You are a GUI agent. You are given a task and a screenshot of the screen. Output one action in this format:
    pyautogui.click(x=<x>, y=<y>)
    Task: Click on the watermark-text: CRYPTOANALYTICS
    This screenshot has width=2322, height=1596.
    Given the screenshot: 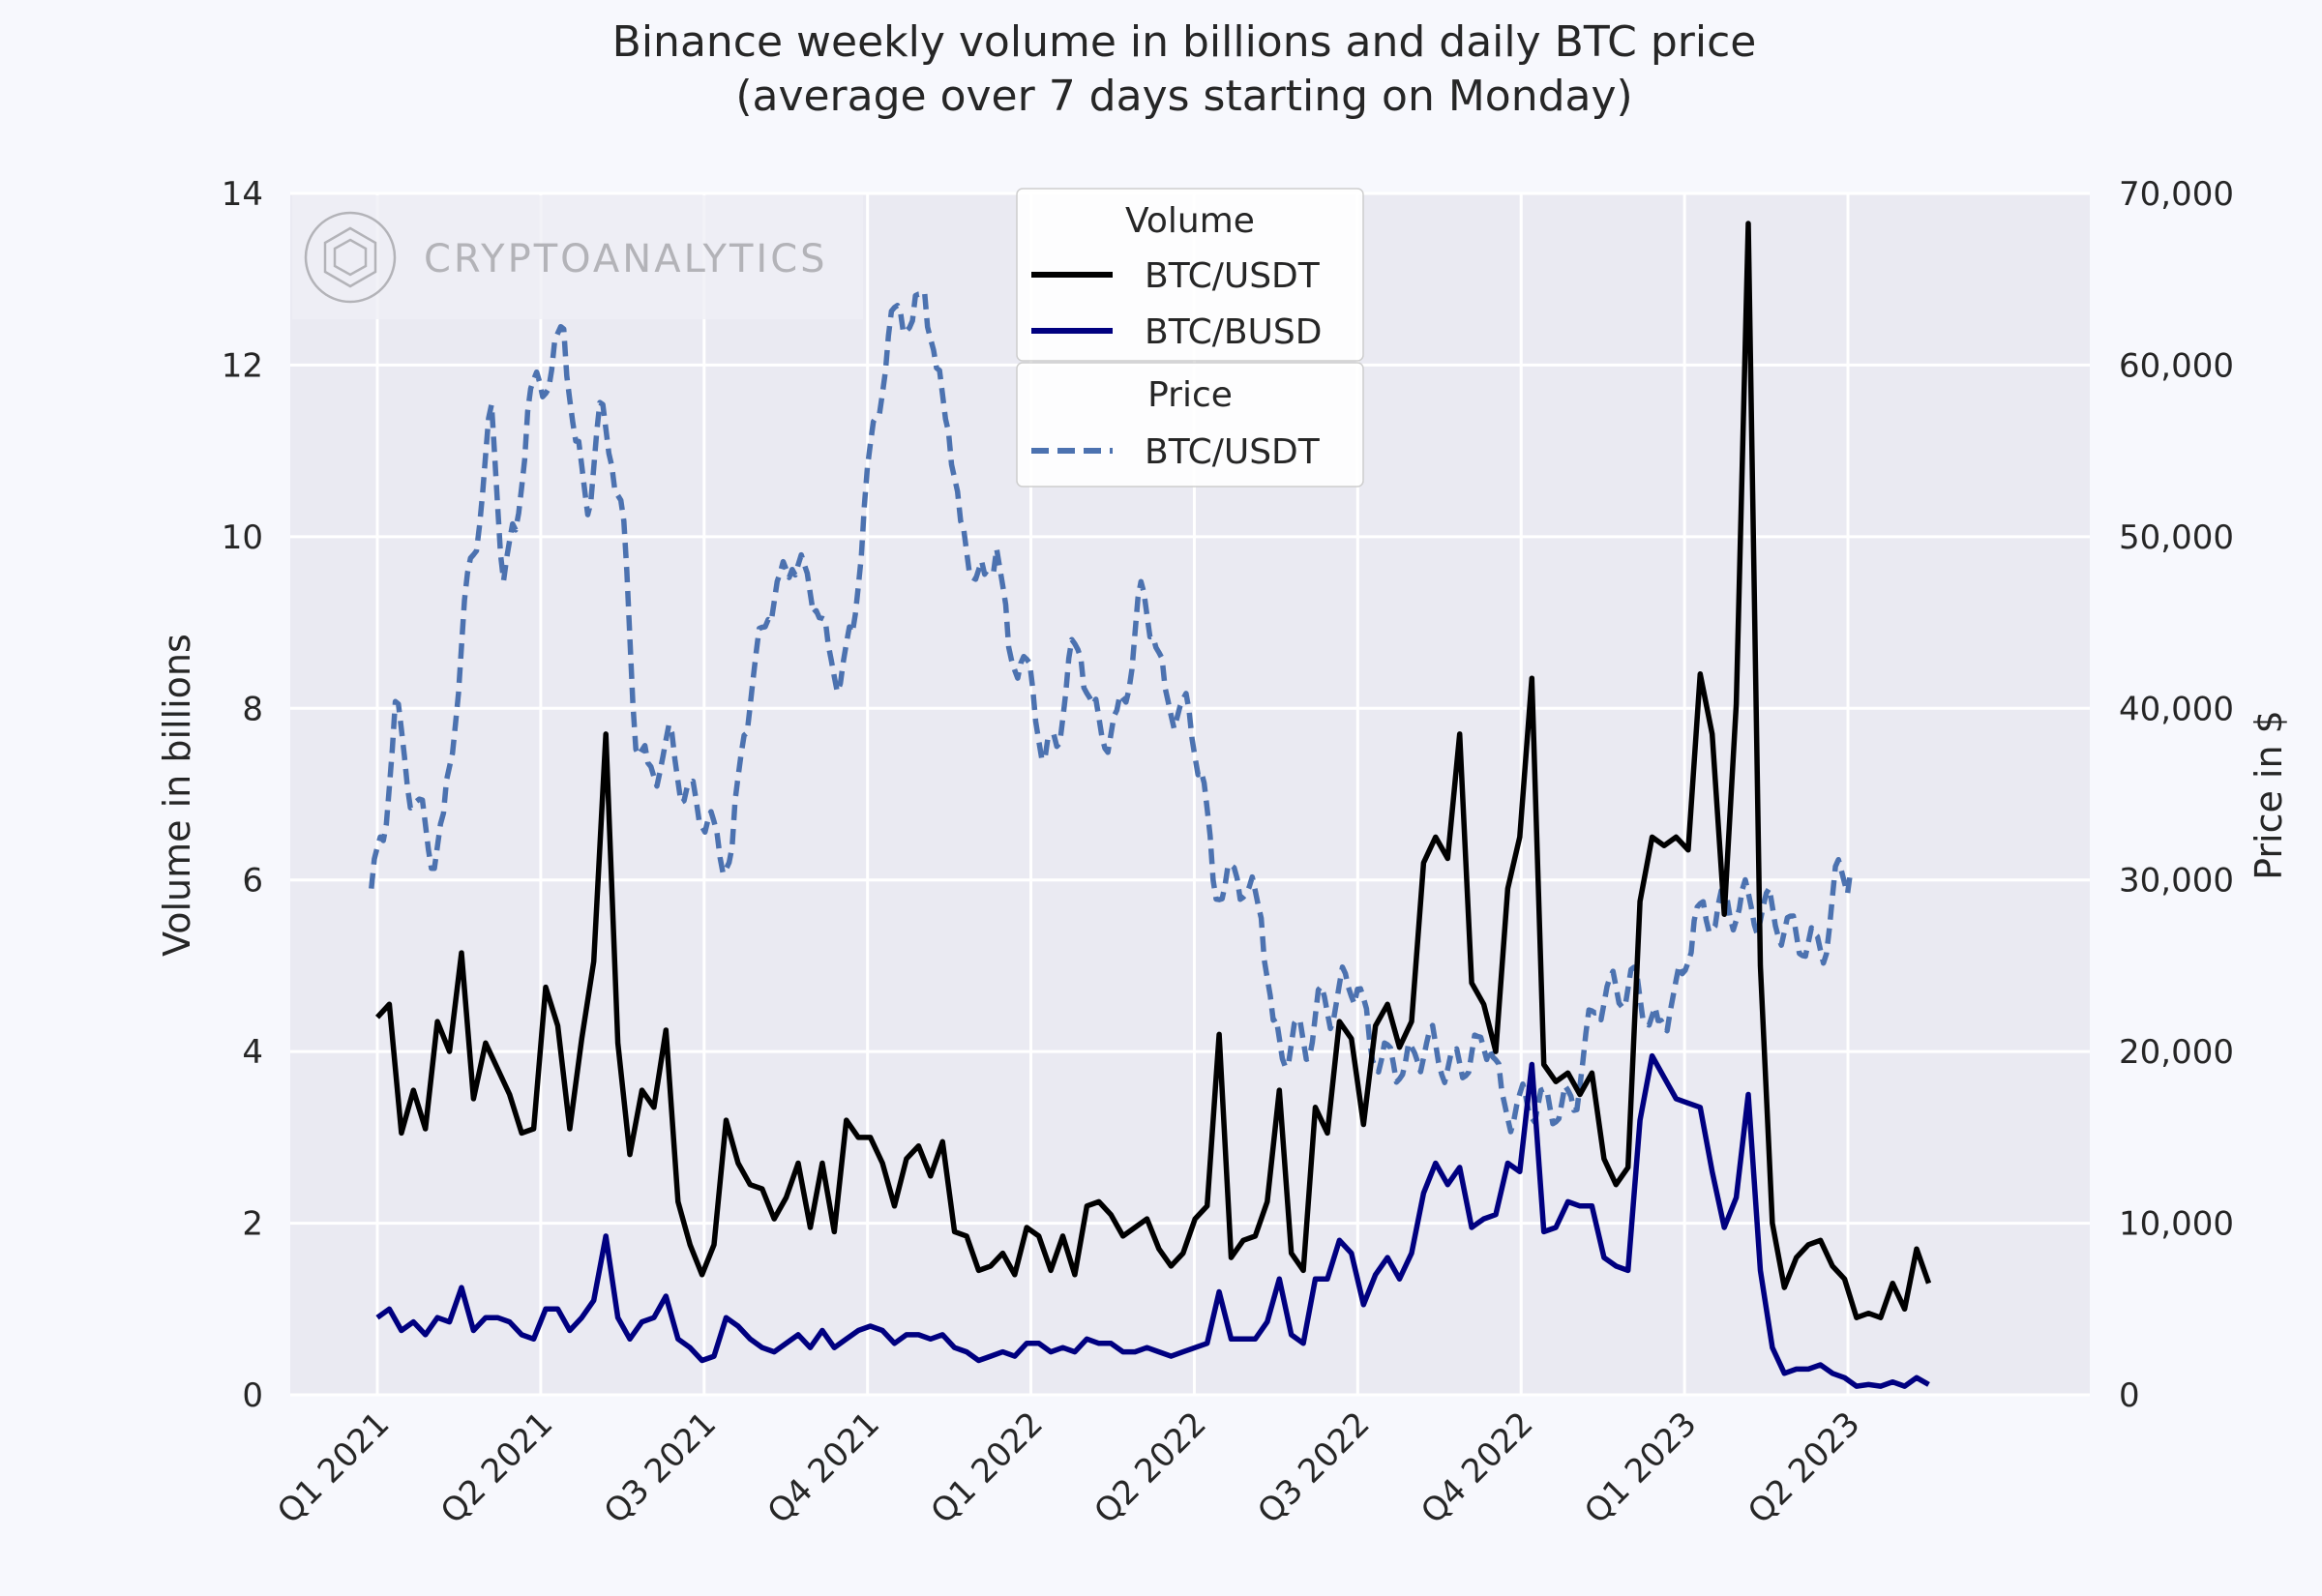 What is the action you would take?
    pyautogui.click(x=626, y=259)
    